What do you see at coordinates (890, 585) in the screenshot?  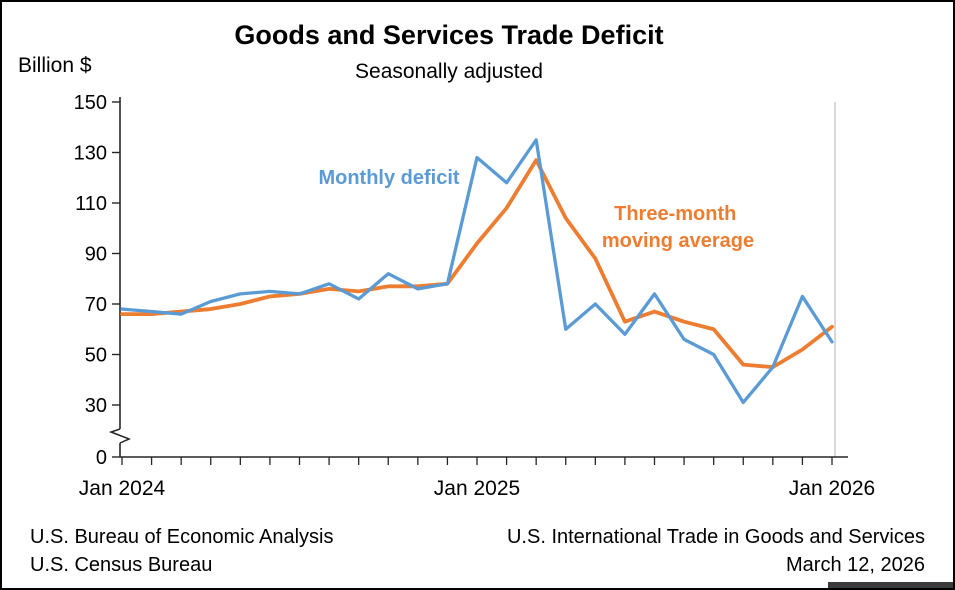 I see `window-edge-artifact` at bounding box center [890, 585].